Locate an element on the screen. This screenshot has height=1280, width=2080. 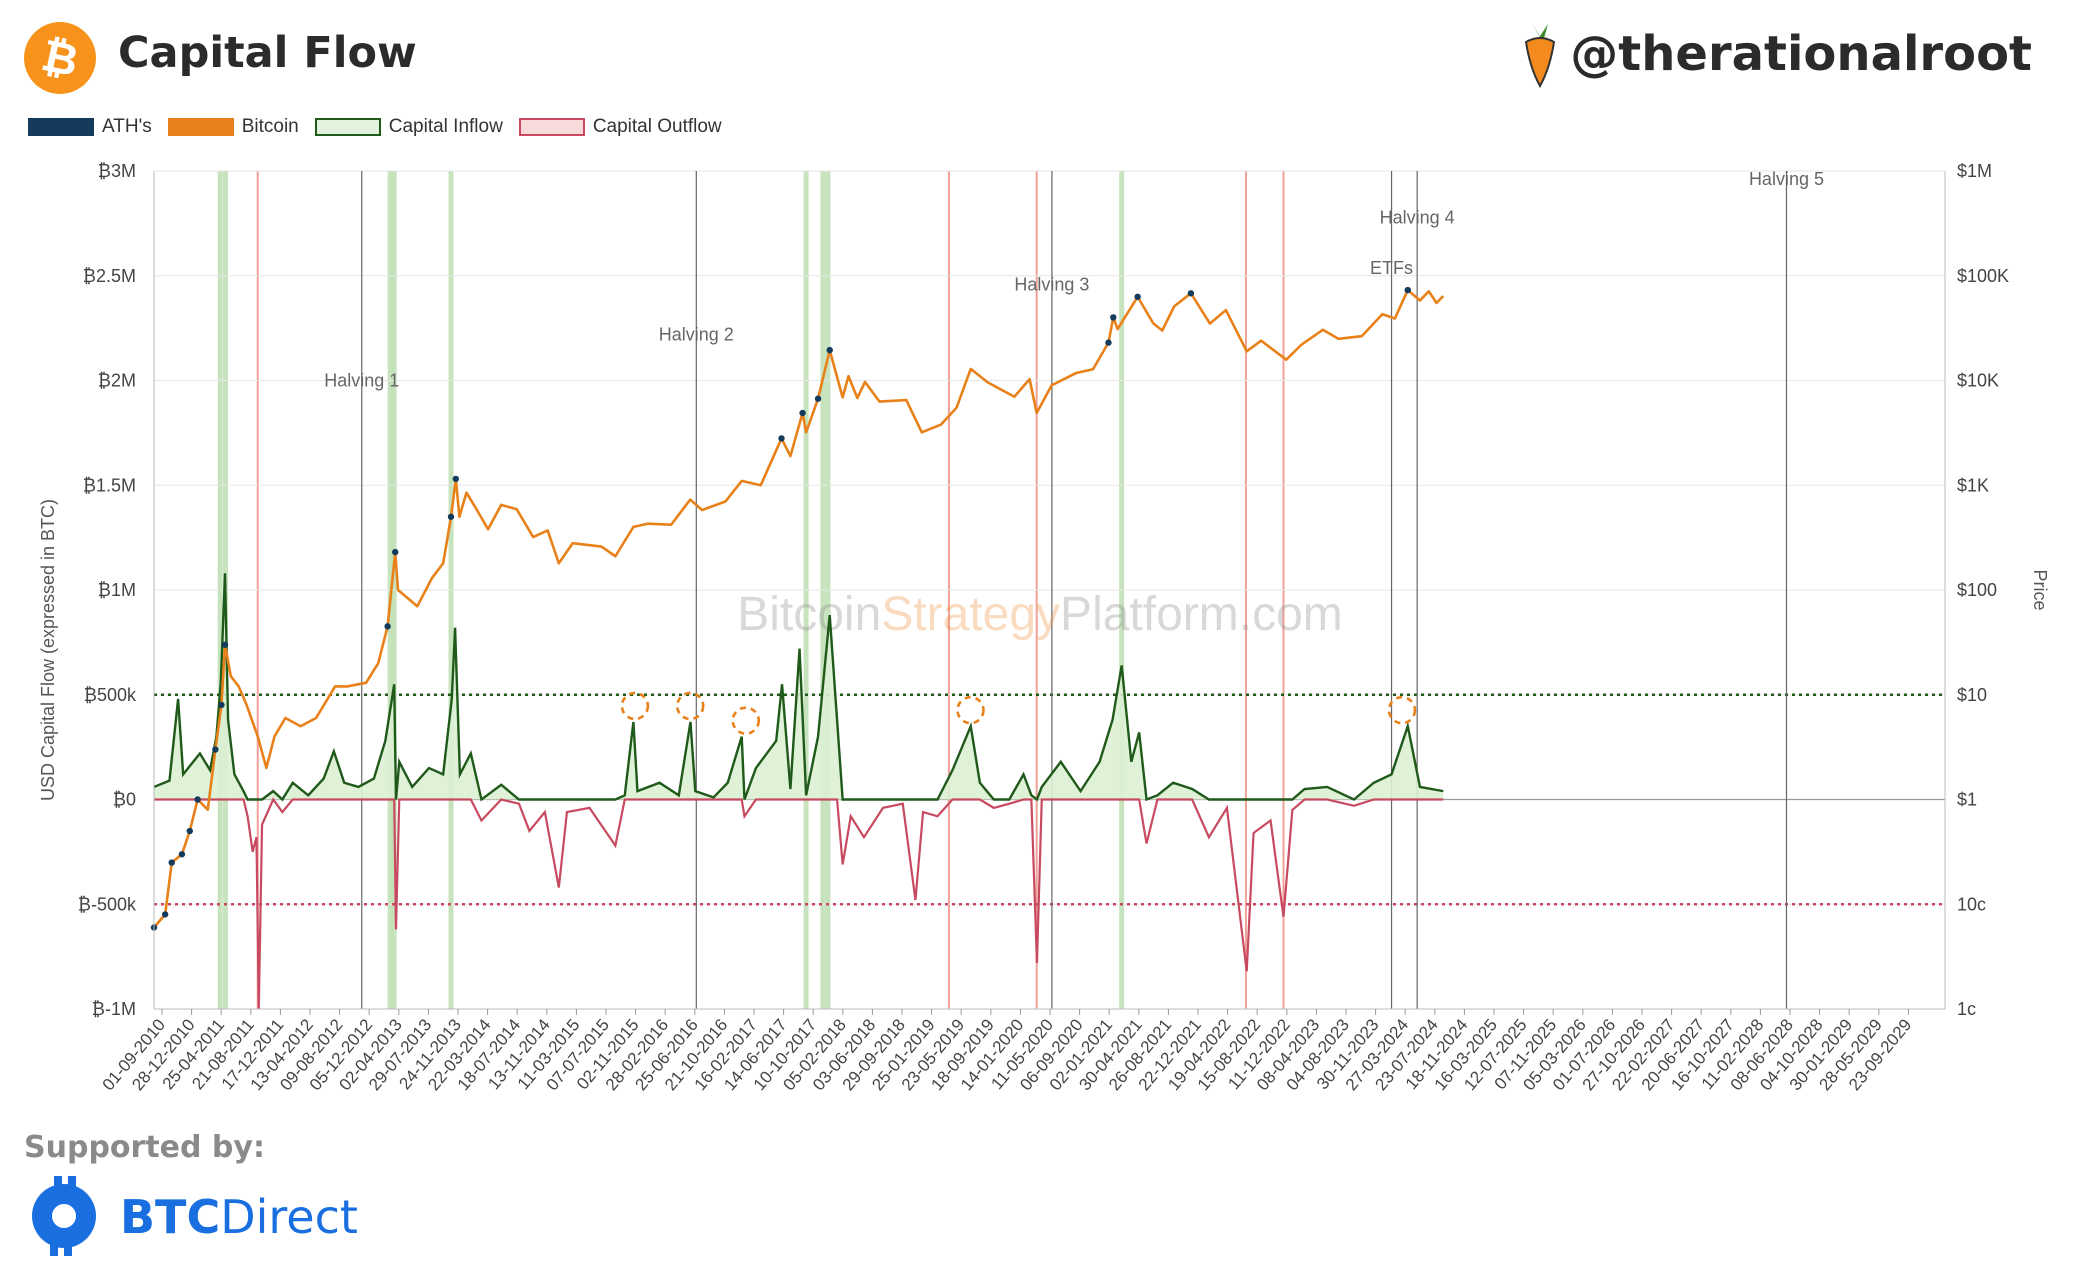
y-tick-left: ₿3M is located at coordinates (117, 171).